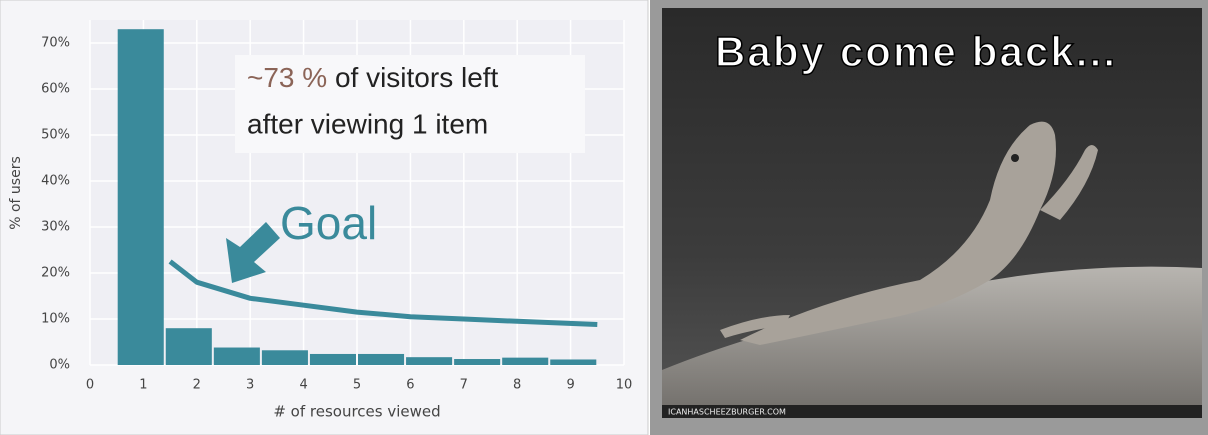 This screenshot has height=435, width=1208. What do you see at coordinates (143, 385) in the screenshot?
I see `x-tick-label: 1` at bounding box center [143, 385].